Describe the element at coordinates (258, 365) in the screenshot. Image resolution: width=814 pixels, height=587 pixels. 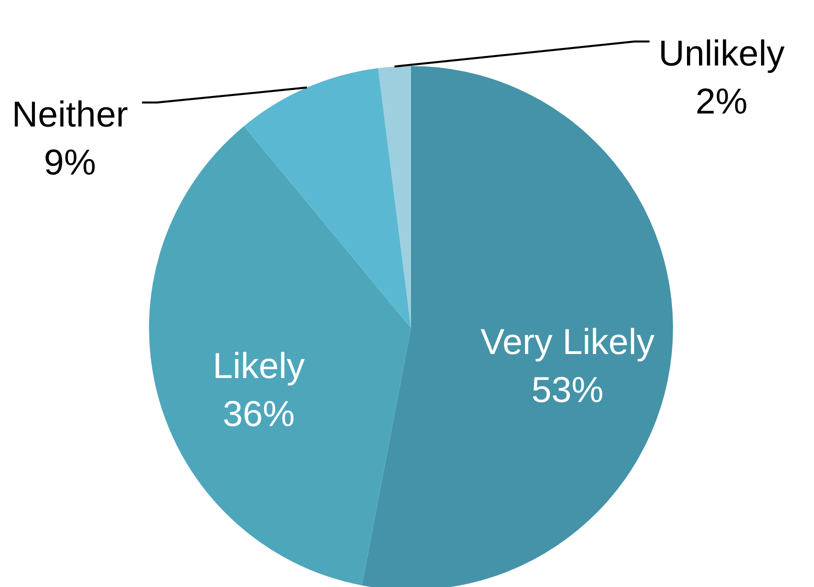
I see `slice-label: Likely` at that location.